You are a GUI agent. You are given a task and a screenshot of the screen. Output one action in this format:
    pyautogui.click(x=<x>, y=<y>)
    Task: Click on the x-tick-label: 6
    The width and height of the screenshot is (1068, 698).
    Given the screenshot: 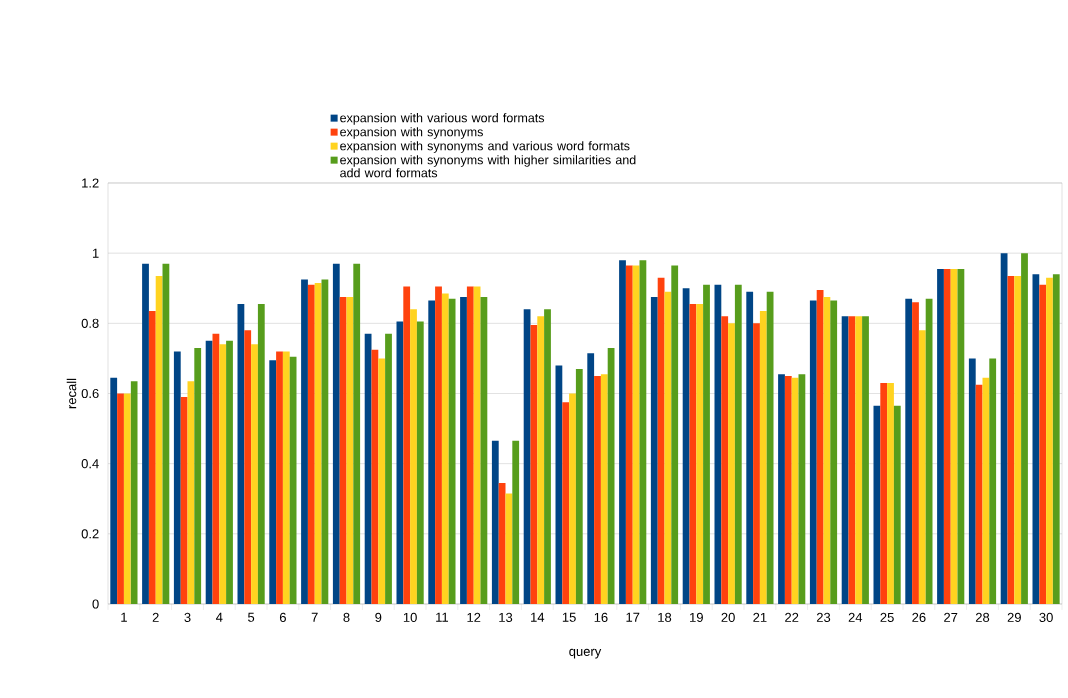 What is the action you would take?
    pyautogui.click(x=282, y=617)
    